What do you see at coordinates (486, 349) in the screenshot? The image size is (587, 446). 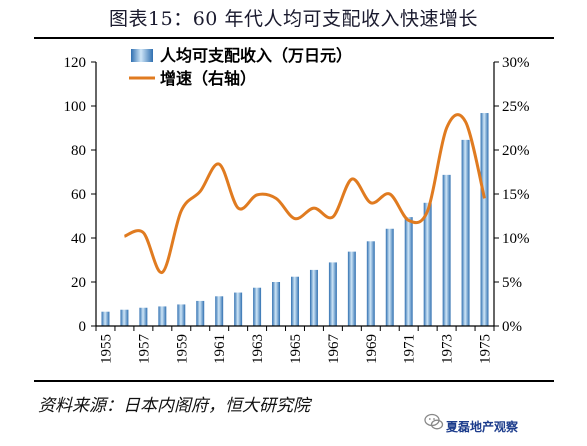 I see `x-tick-label-1975: 1975` at bounding box center [486, 349].